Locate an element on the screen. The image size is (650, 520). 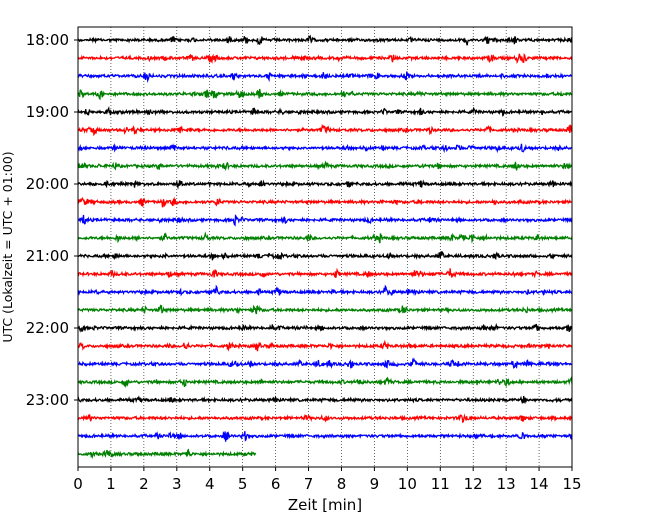
x-tick-label: 1 is located at coordinates (111, 484).